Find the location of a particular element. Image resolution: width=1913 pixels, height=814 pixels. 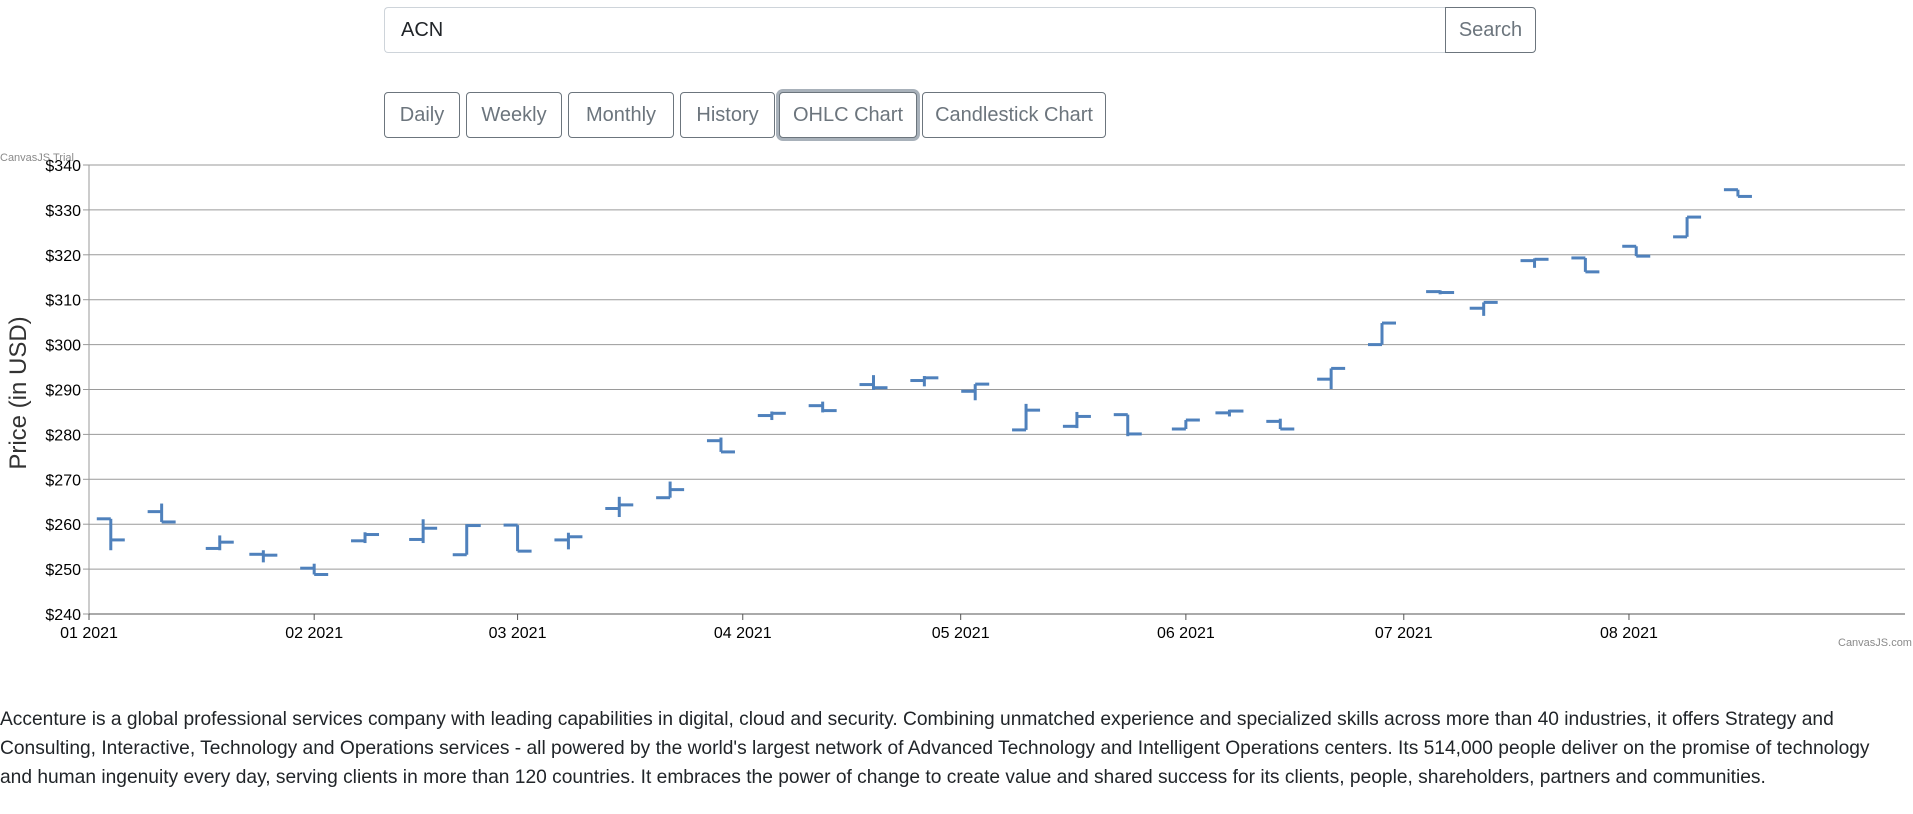

y-tick-label: $300 is located at coordinates (63, 346).